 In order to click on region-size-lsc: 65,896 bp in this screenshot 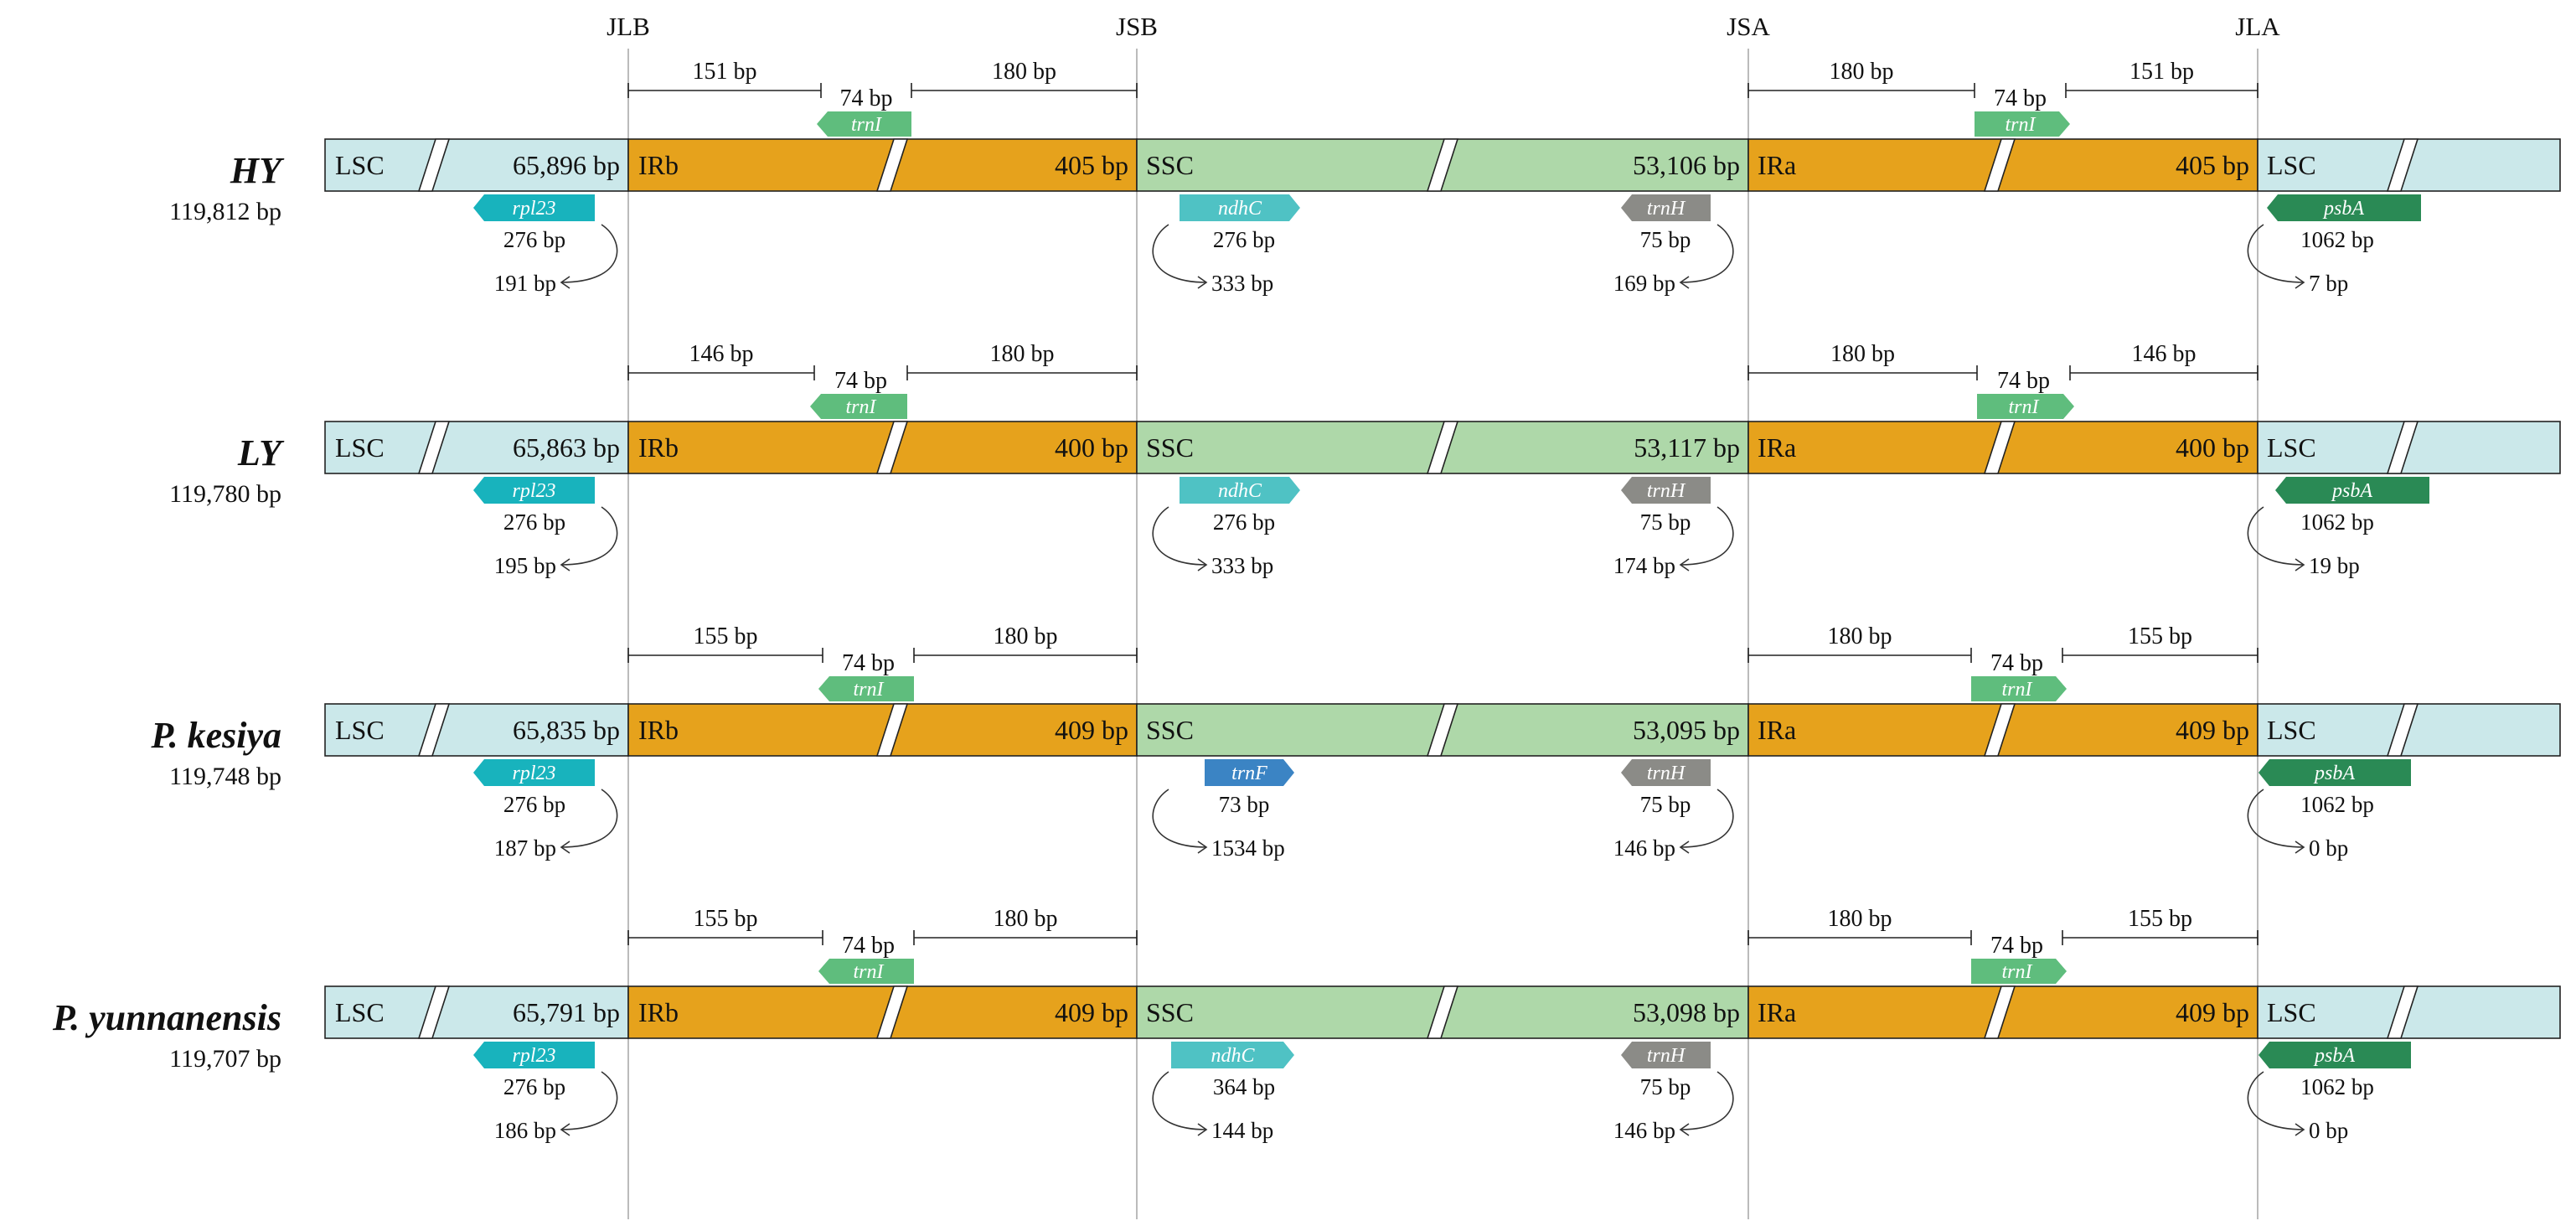, I will do `click(566, 165)`.